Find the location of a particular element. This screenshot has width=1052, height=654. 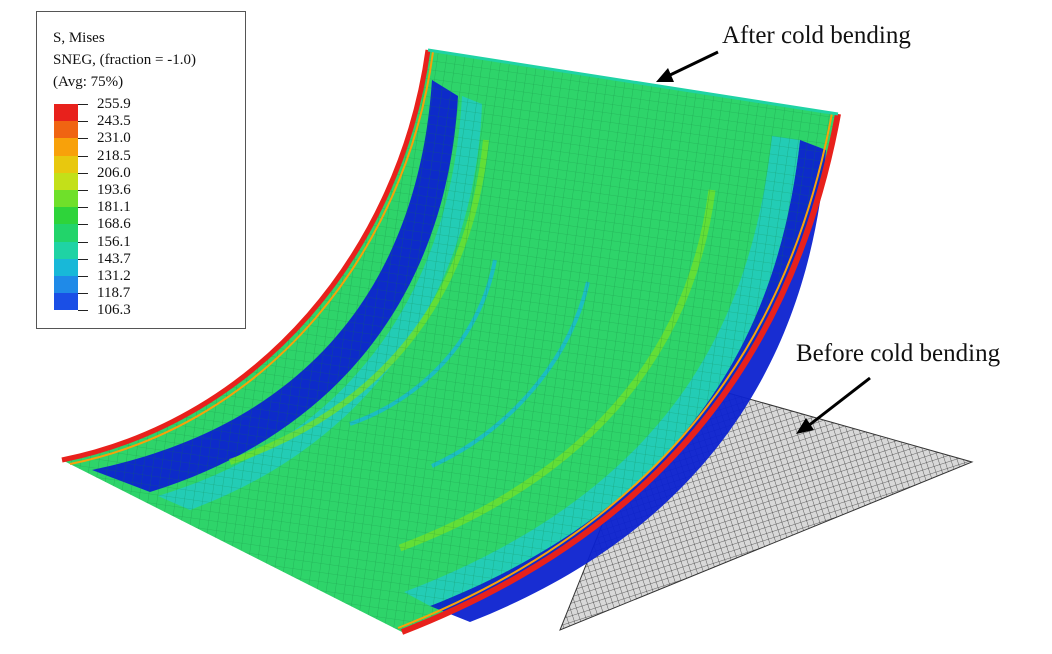

after-bending-label: After cold bending is located at coordinates (816, 35).